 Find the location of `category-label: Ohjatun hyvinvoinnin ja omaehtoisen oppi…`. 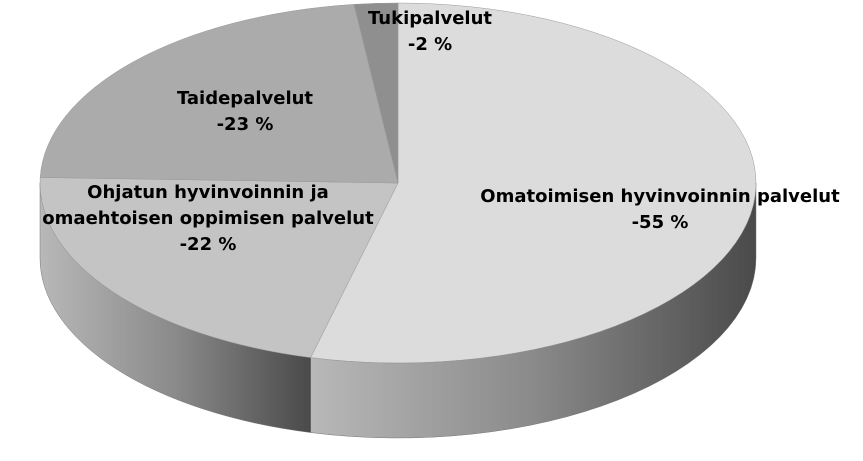

category-label: Ohjatun hyvinvoinnin ja omaehtoisen oppi… is located at coordinates (208, 205).